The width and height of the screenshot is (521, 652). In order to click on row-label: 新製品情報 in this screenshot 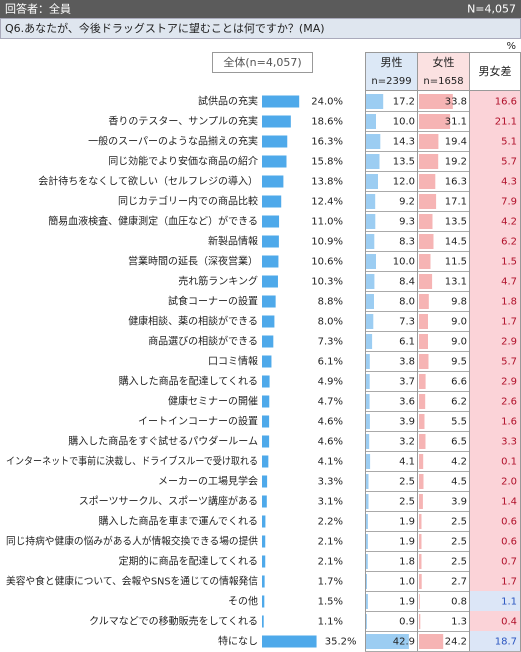, I will do `click(233, 241)`.